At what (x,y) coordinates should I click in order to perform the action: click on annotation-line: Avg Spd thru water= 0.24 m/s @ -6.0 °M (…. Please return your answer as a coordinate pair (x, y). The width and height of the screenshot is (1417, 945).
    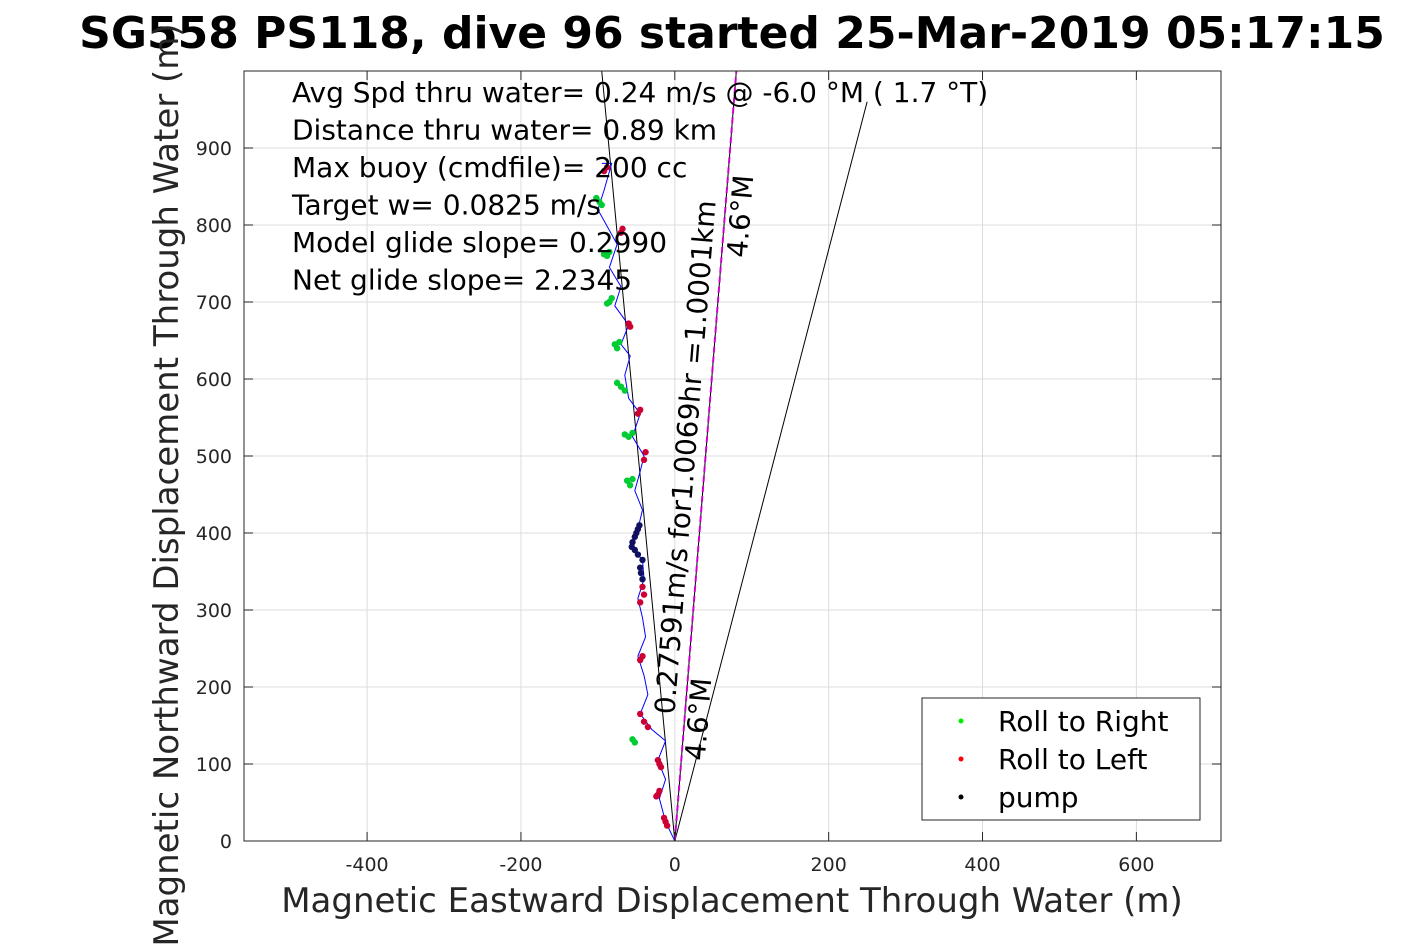
    Looking at the image, I should click on (640, 92).